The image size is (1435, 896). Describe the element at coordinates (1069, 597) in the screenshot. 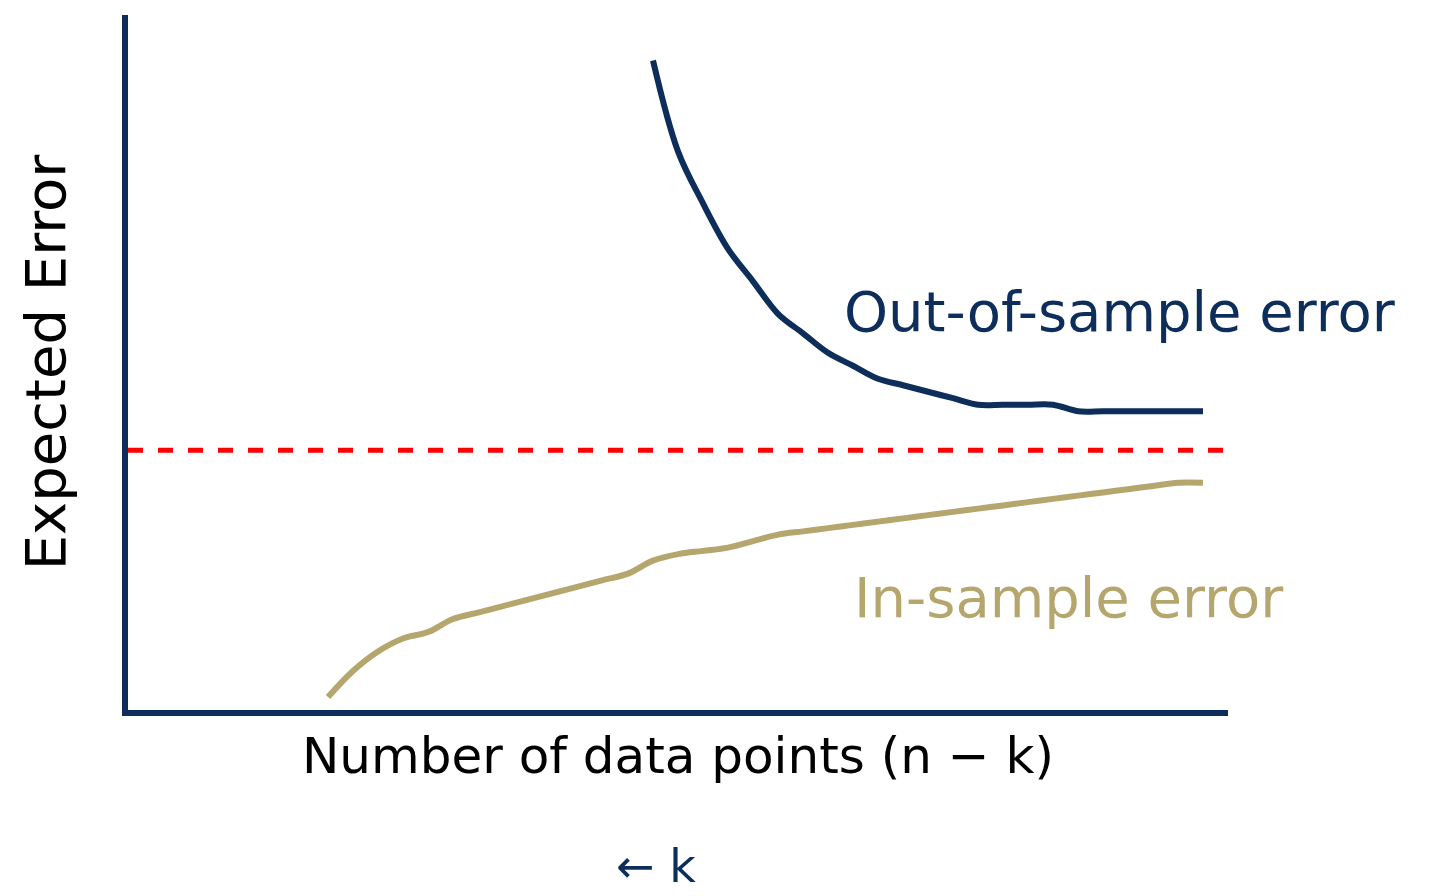

I see `series-label: In-sample error` at that location.